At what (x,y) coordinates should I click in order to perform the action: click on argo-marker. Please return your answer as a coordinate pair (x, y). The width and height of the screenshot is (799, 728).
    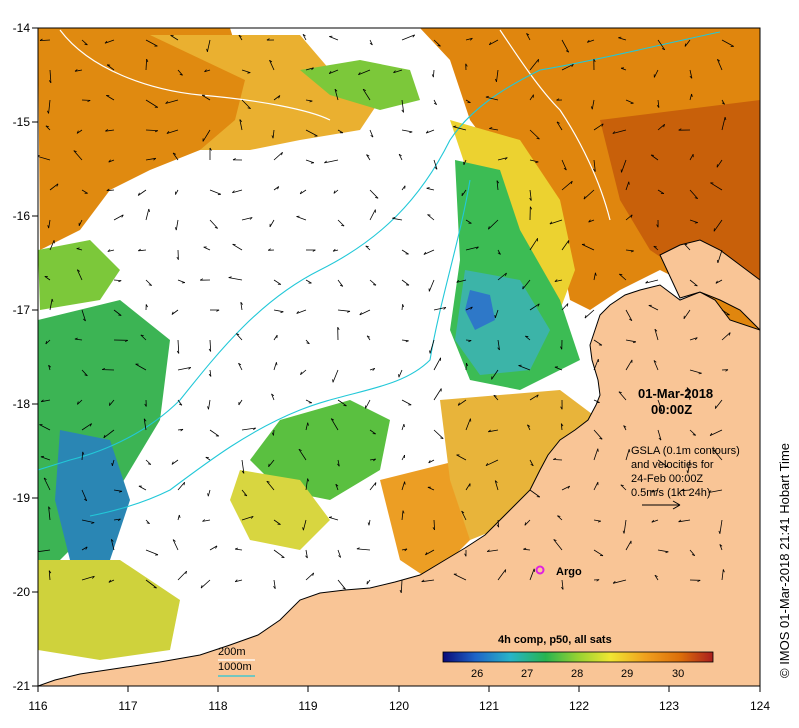
    Looking at the image, I should click on (540, 570).